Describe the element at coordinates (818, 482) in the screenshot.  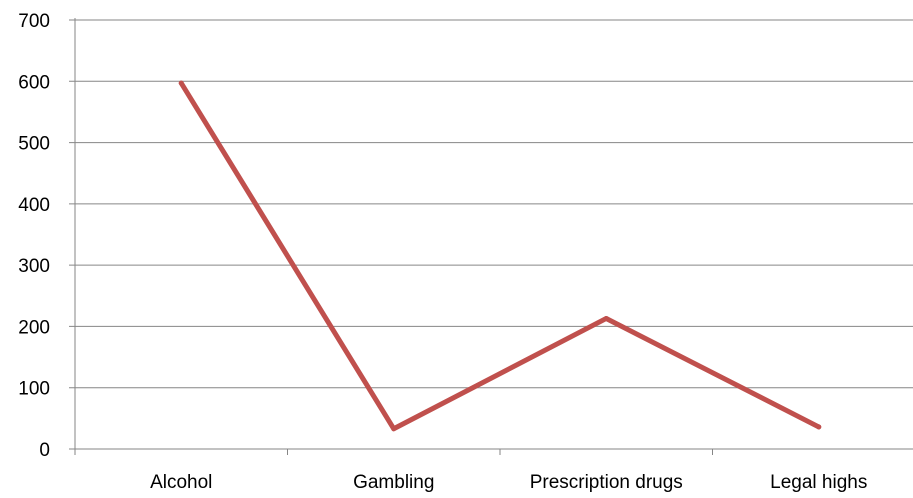
I see `x-tick-label: Legal highs` at that location.